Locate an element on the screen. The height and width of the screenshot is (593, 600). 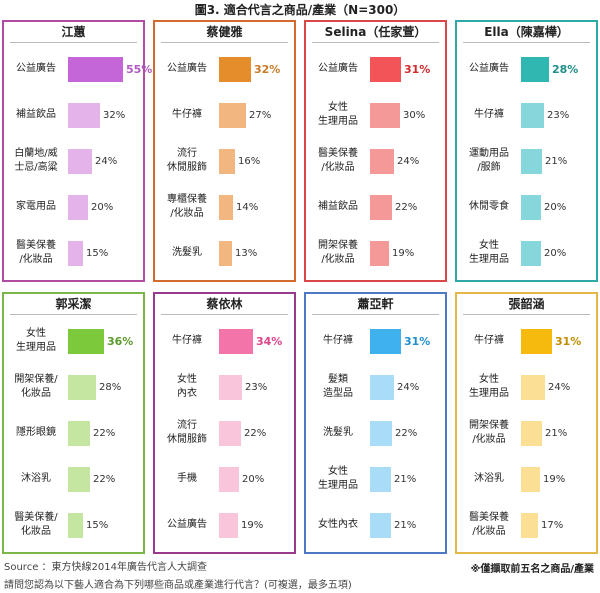
bar-row: 女性 生理用品 21% is located at coordinates (375, 479).